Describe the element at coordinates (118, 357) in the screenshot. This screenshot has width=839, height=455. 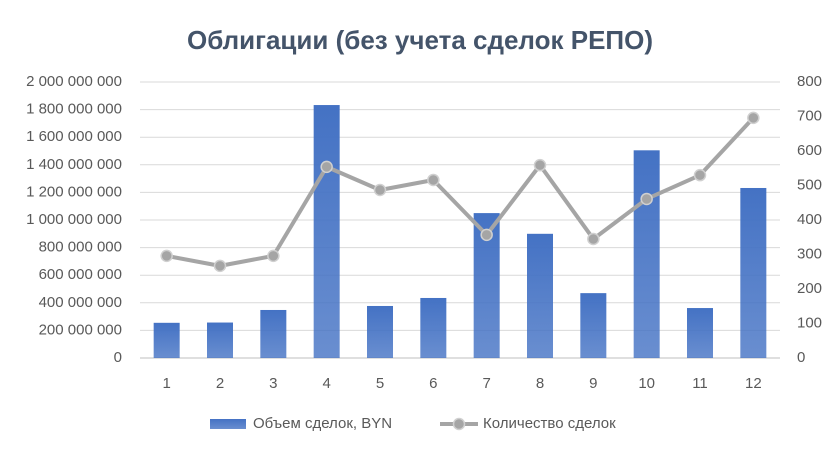
I see `y-tick-label: 0` at that location.